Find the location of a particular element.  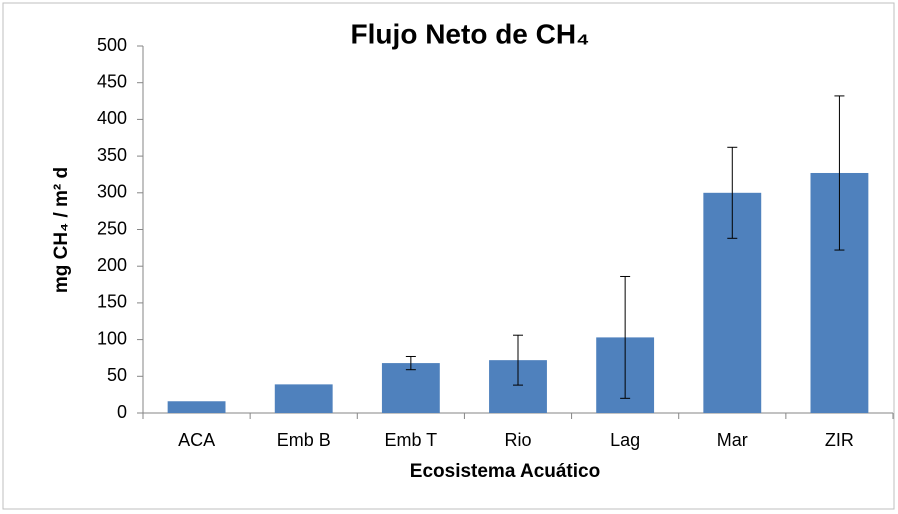

y-tick-label: 50 is located at coordinates (117, 375).